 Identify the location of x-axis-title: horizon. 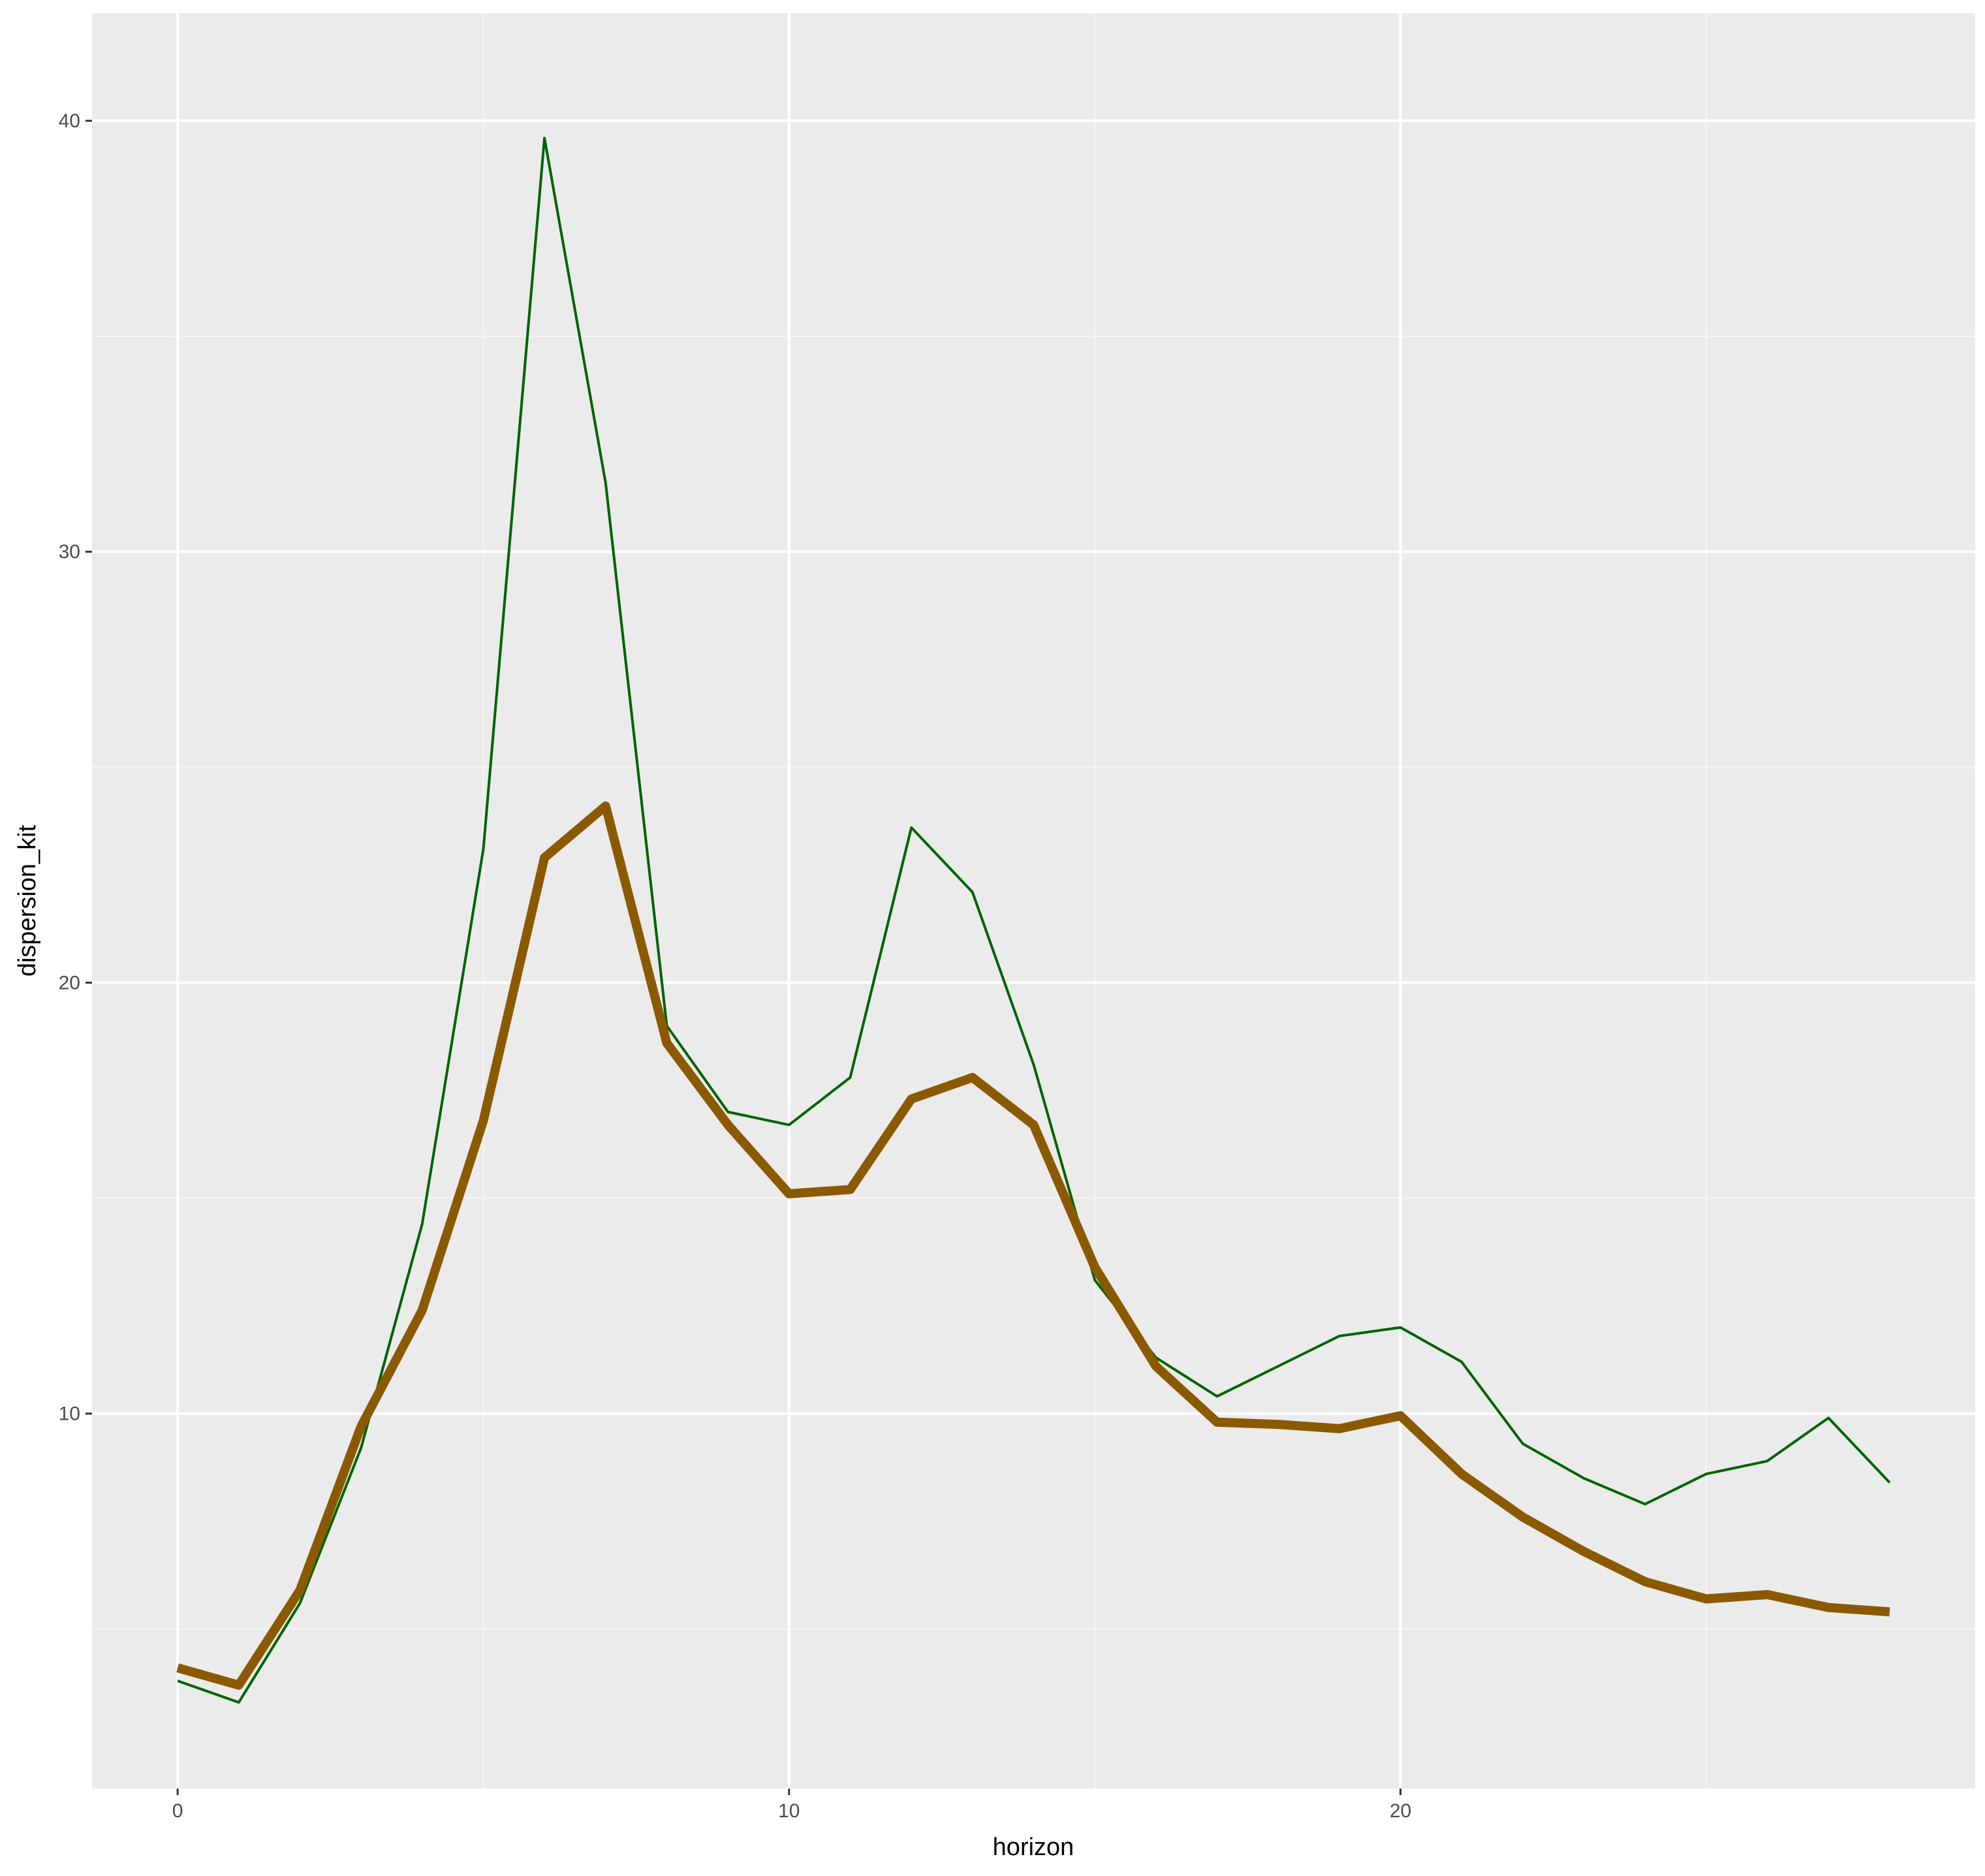
(1033, 1847).